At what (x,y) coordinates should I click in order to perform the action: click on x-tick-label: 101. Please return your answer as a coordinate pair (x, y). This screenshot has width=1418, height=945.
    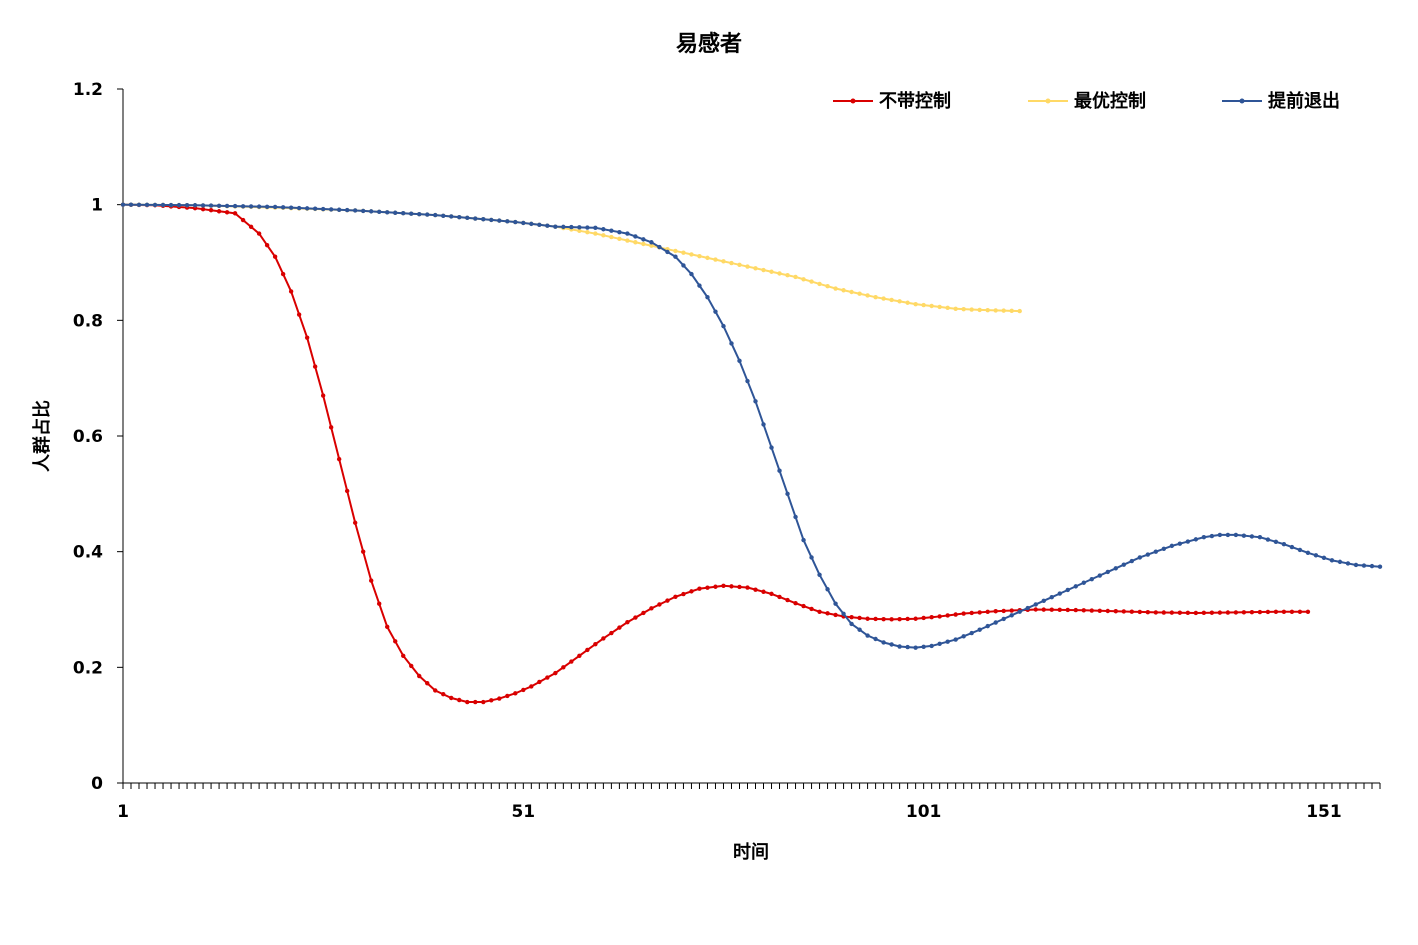
    Looking at the image, I should click on (924, 812).